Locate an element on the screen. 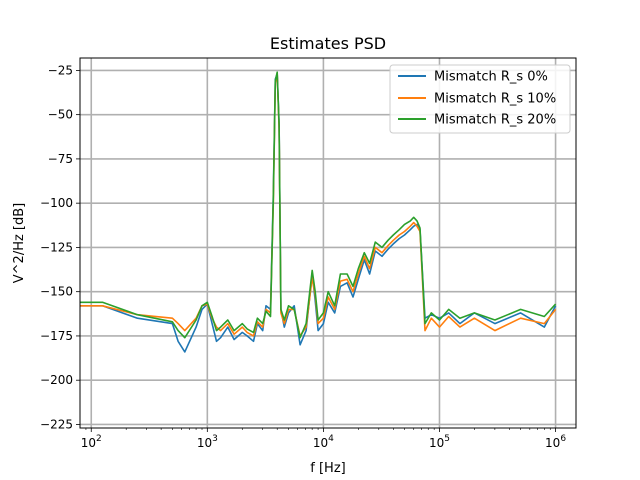 The height and width of the screenshot is (480, 640). y-tick-label: −75 is located at coordinates (60, 159).